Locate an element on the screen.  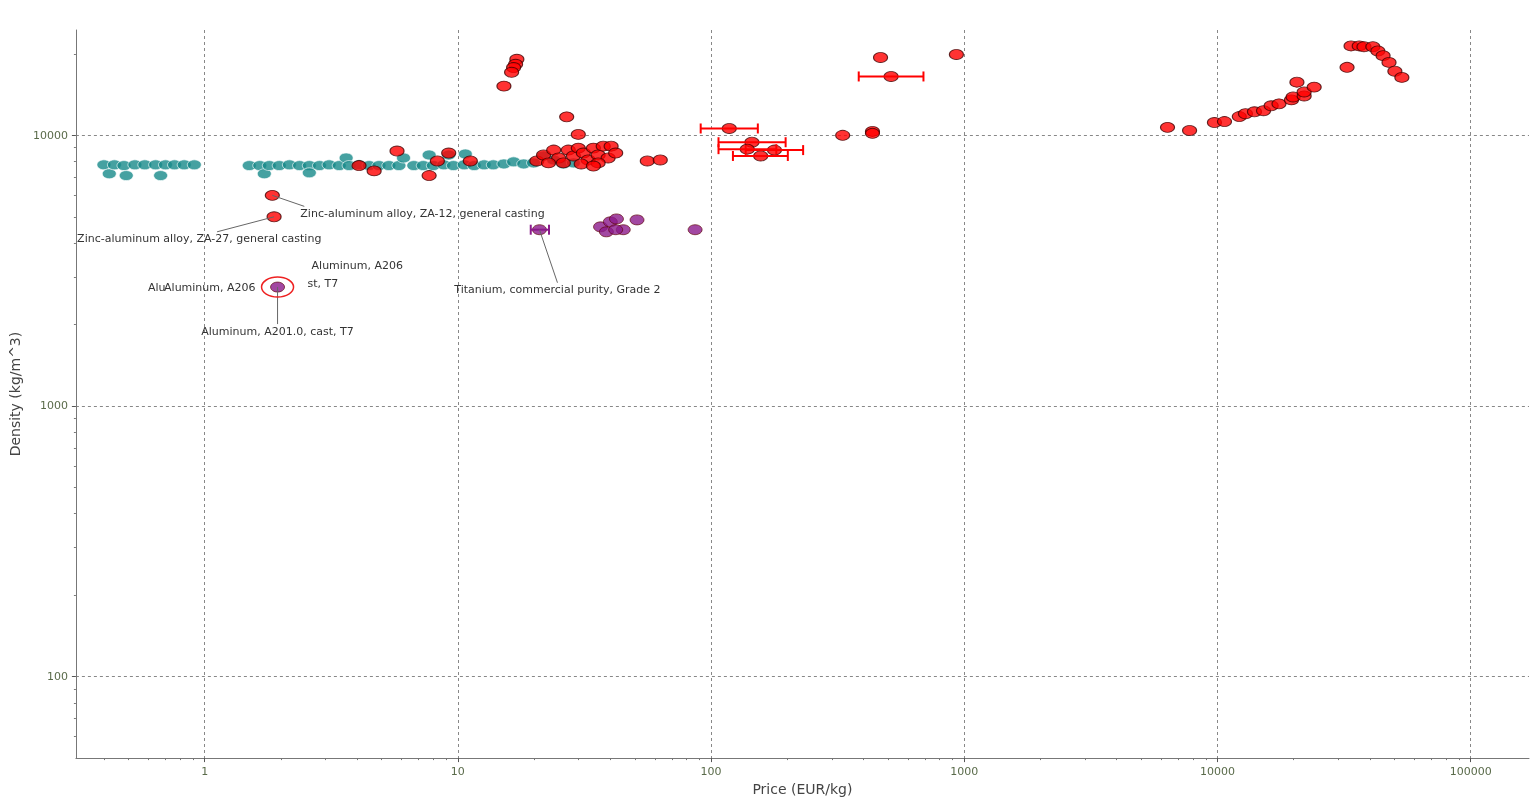
annotation: Zinc-aluminum alloy, ZA-27, general casting is located at coordinates (199, 239).